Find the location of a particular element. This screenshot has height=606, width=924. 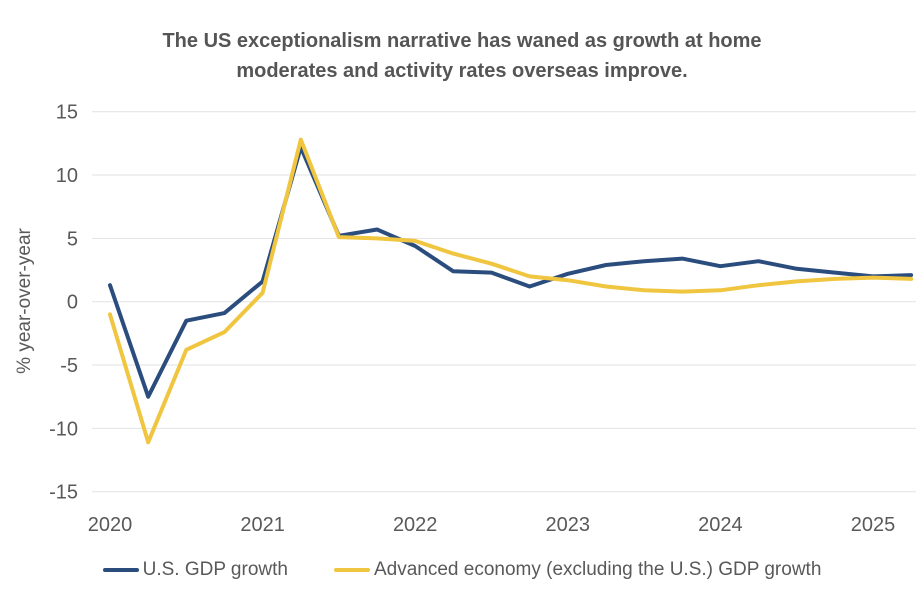

x-tick-label: 2024 is located at coordinates (720, 525).